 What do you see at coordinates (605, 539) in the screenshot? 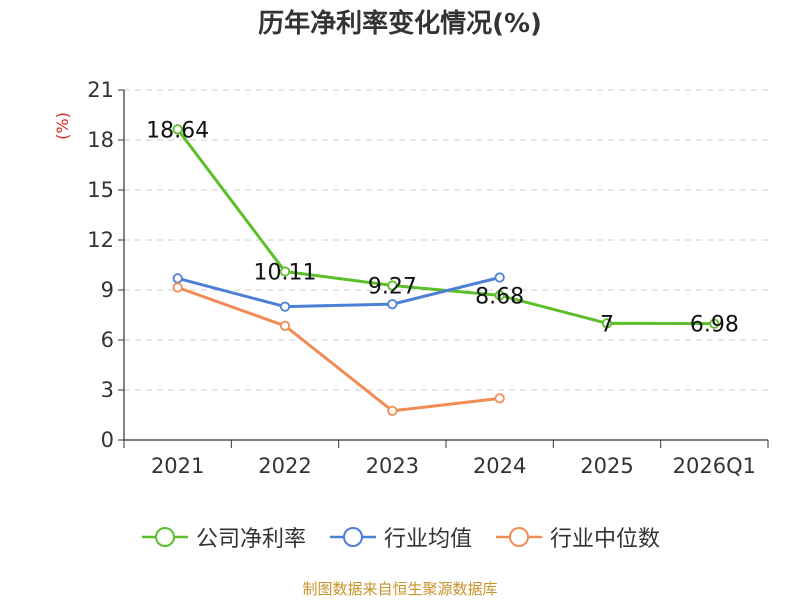
I see `legend-label: 行业中位数` at bounding box center [605, 539].